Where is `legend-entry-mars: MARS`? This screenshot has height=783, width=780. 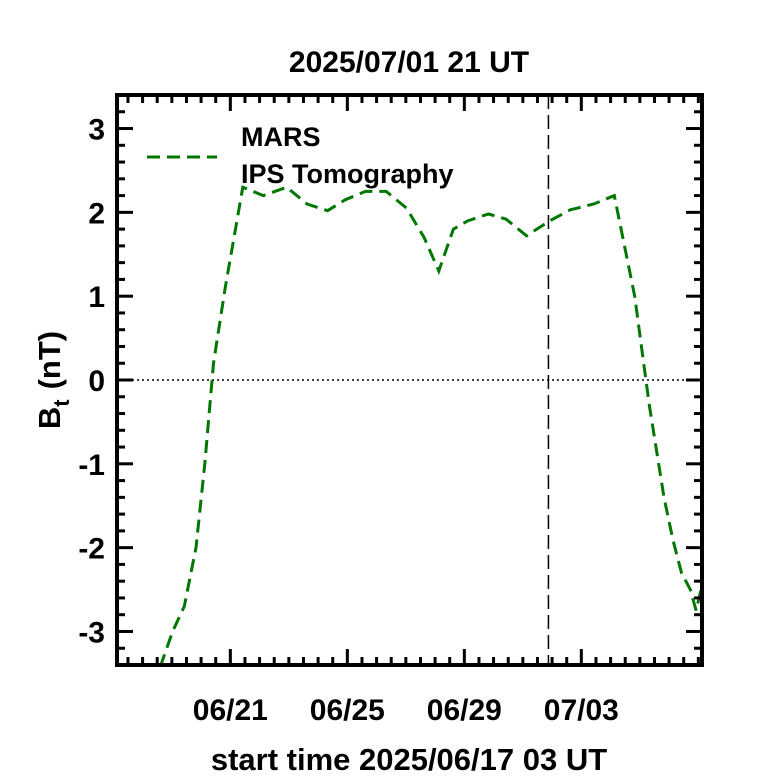
legend-entry-mars: MARS is located at coordinates (281, 137).